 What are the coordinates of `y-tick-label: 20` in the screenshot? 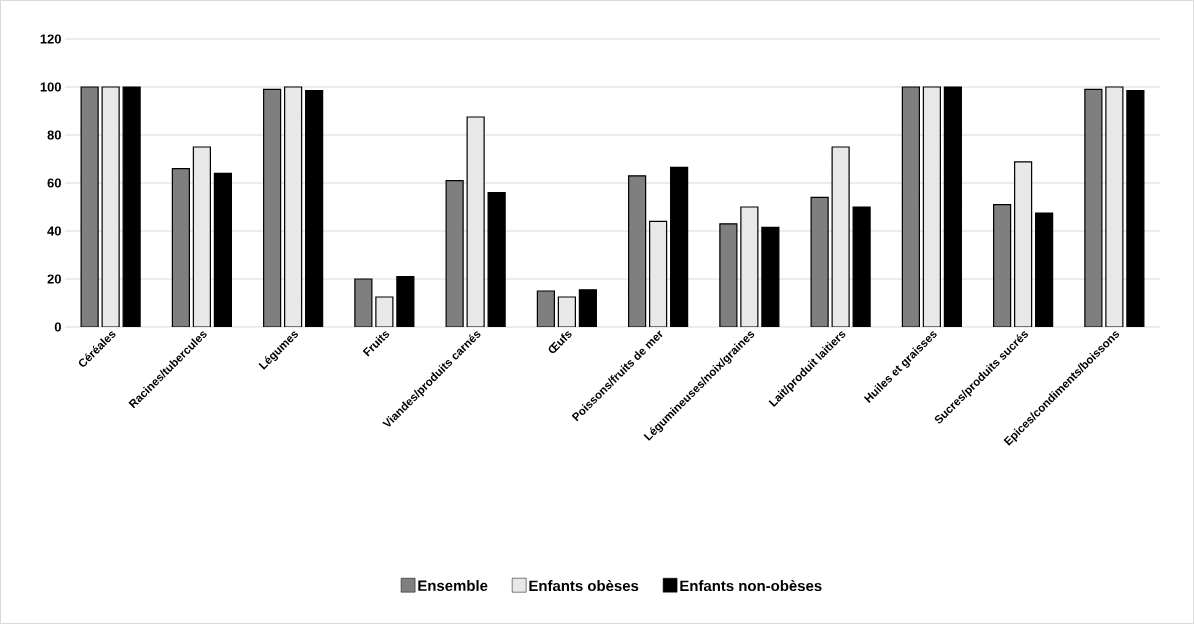 It's located at (54, 279).